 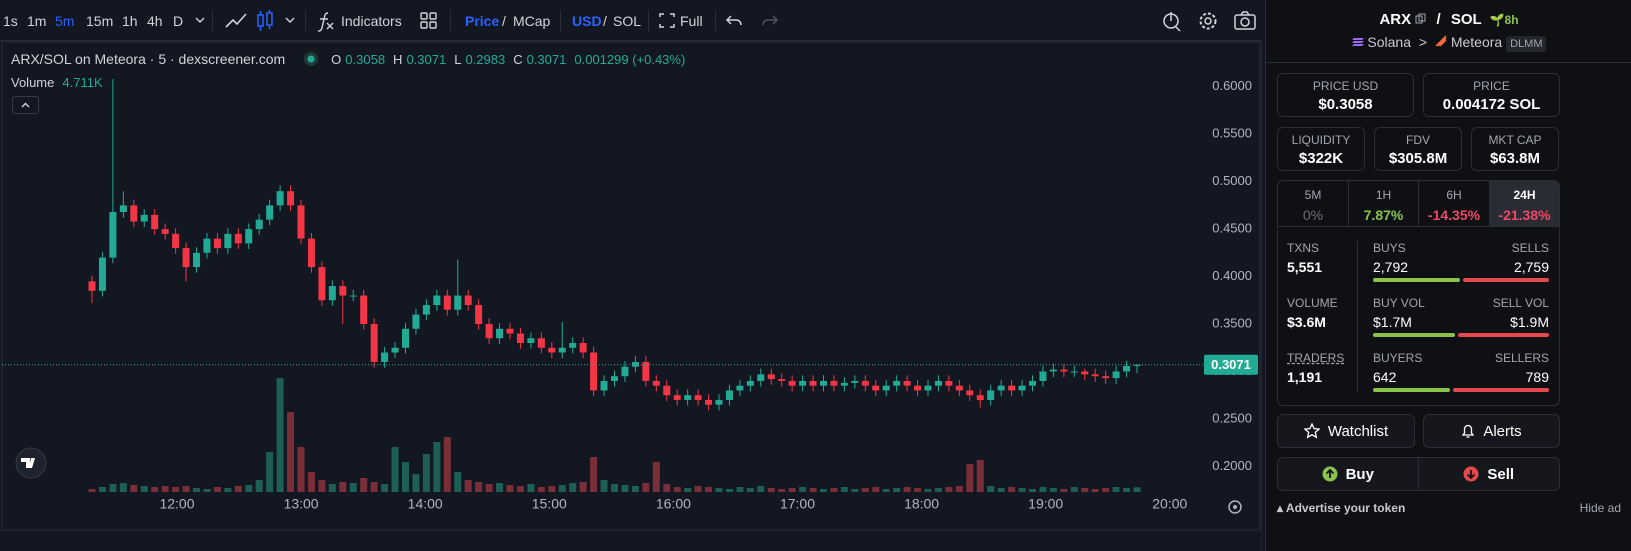 I want to click on label: Sell, so click(x=1501, y=474).